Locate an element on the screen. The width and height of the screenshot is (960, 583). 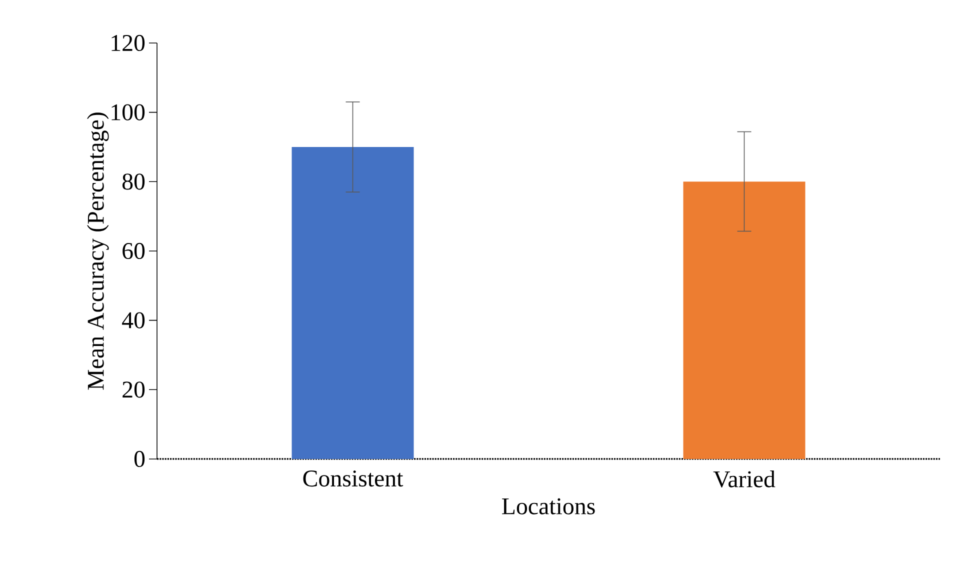
y-tick-label: 120 is located at coordinates (128, 43).